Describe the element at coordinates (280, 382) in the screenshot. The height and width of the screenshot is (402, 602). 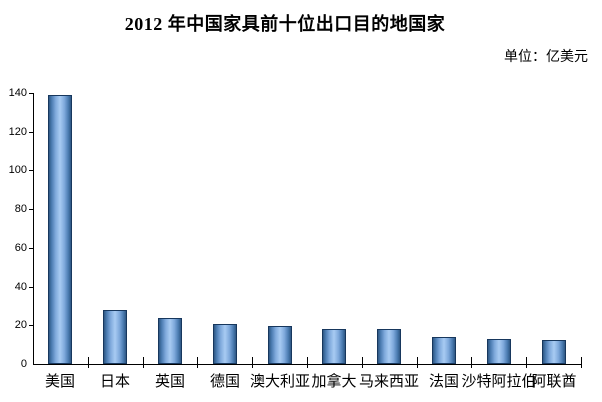
I see `category-label: 澳大利亚` at that location.